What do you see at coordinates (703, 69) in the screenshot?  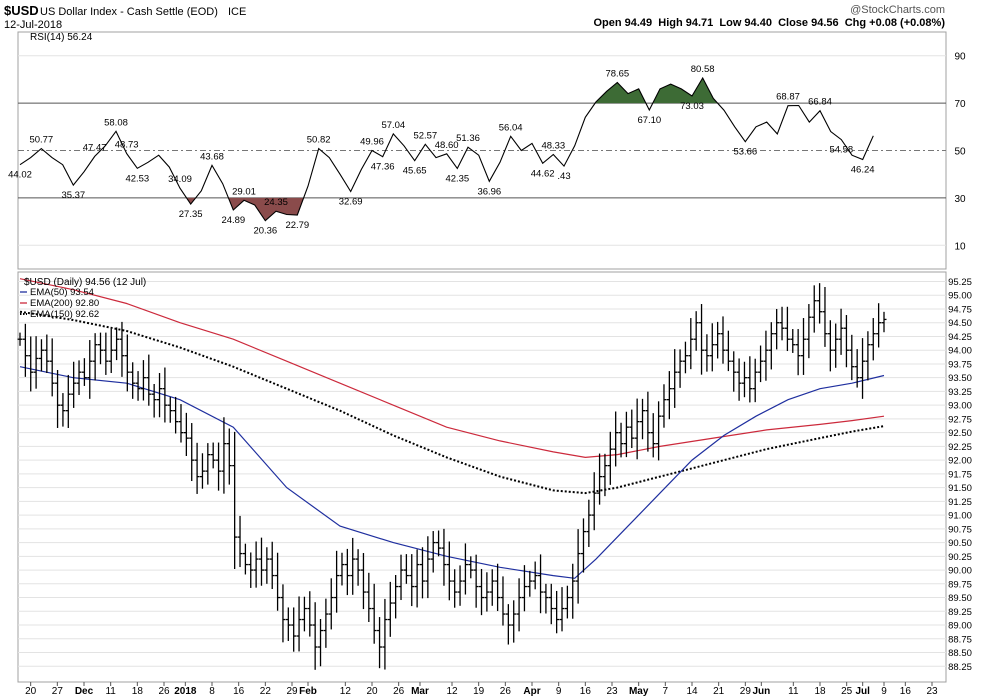 I see `rsi-value-label: 80.58` at bounding box center [703, 69].